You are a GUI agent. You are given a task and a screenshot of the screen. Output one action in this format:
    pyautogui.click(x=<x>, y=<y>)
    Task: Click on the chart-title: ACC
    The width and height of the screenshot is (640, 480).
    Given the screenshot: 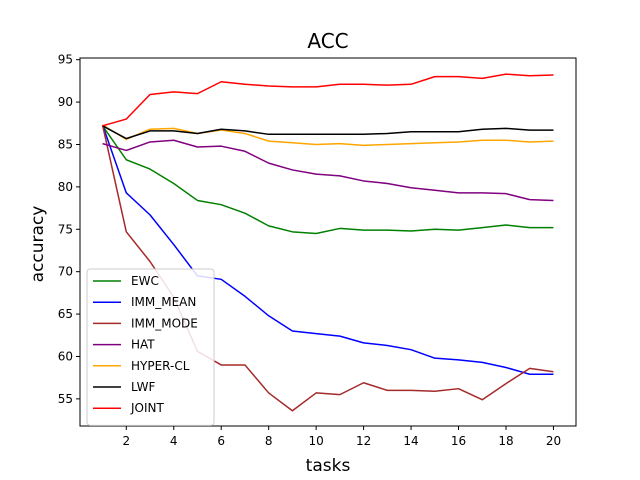 What is the action you would take?
    pyautogui.click(x=327, y=41)
    